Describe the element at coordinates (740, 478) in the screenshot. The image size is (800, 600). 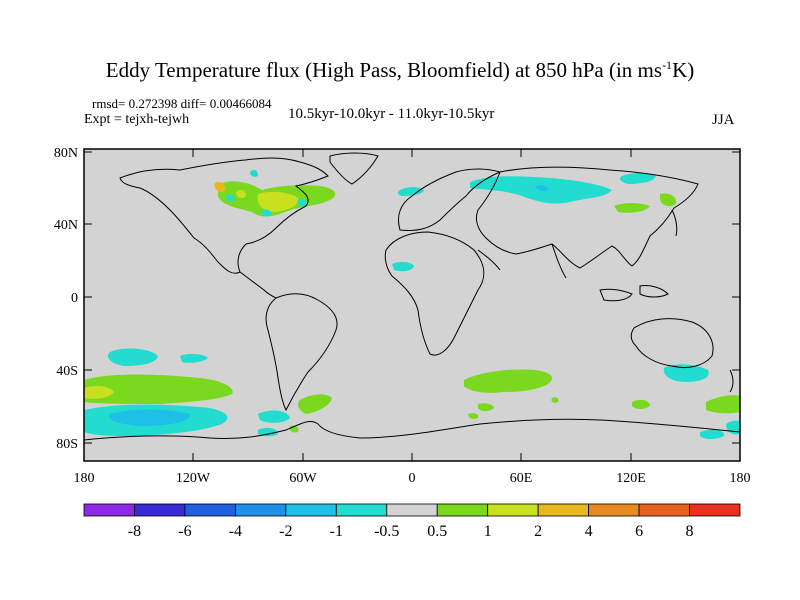
I see `lon-label-180e: 180` at that location.